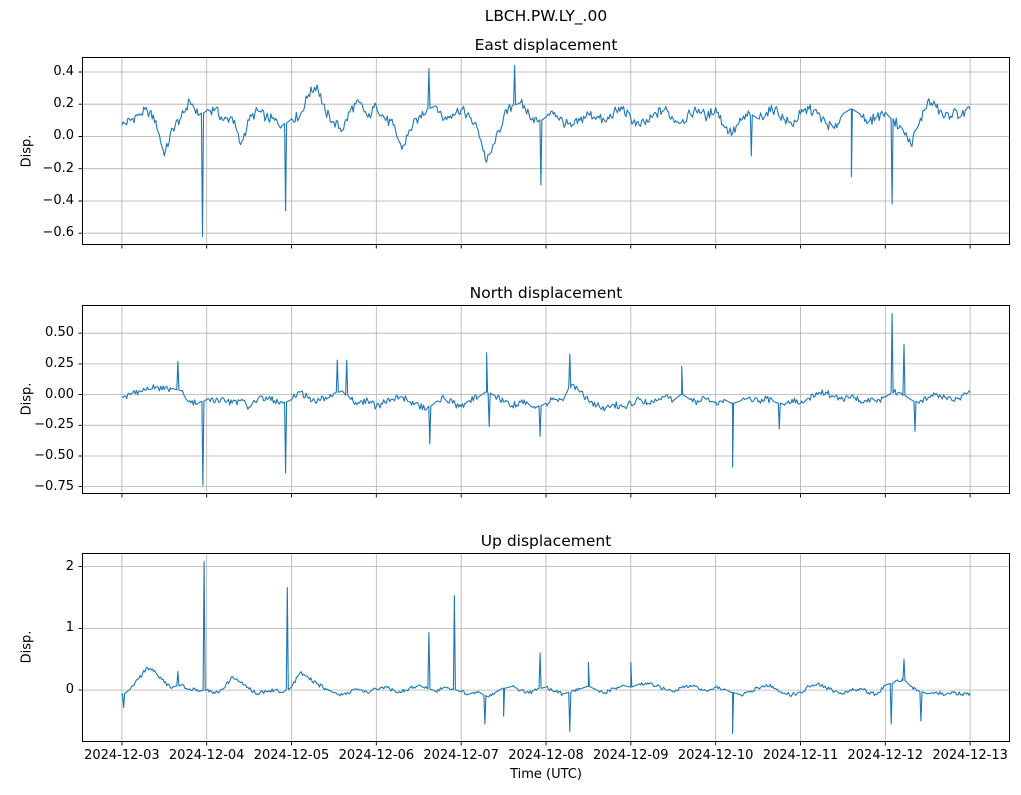  I want to click on x-tick-label: 2024-12-05, so click(291, 755).